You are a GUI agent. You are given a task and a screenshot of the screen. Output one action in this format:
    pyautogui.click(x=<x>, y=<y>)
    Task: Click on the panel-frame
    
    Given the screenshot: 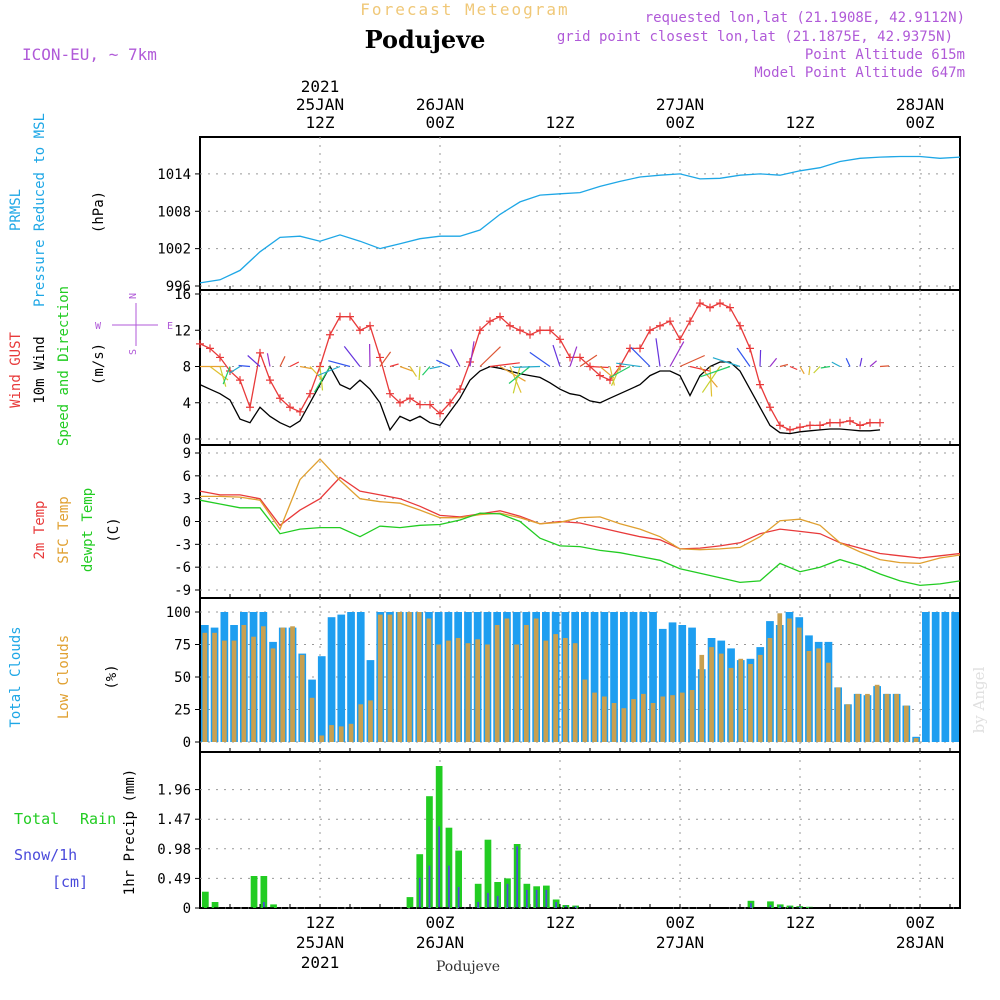 What is the action you would take?
    pyautogui.click(x=580, y=830)
    